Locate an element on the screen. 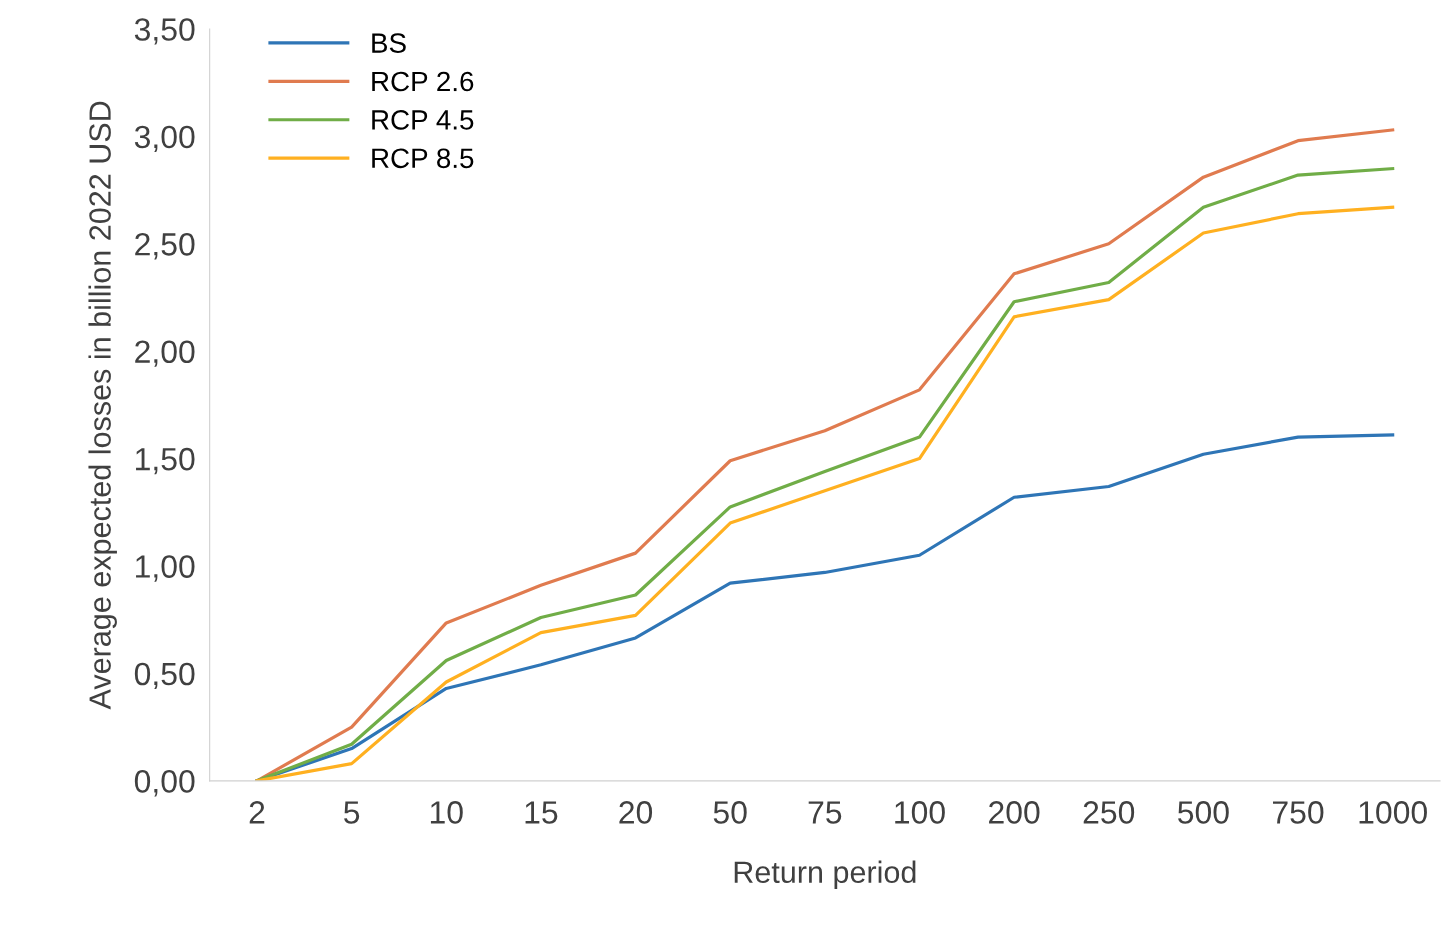 The height and width of the screenshot is (934, 1456). x-tick-label: 2 is located at coordinates (257, 812).